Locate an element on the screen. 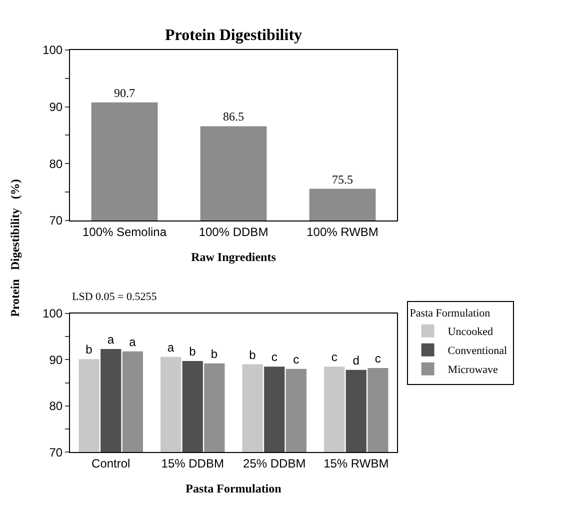 This screenshot has height=505, width=572. data-label: 75.5 is located at coordinates (342, 179).